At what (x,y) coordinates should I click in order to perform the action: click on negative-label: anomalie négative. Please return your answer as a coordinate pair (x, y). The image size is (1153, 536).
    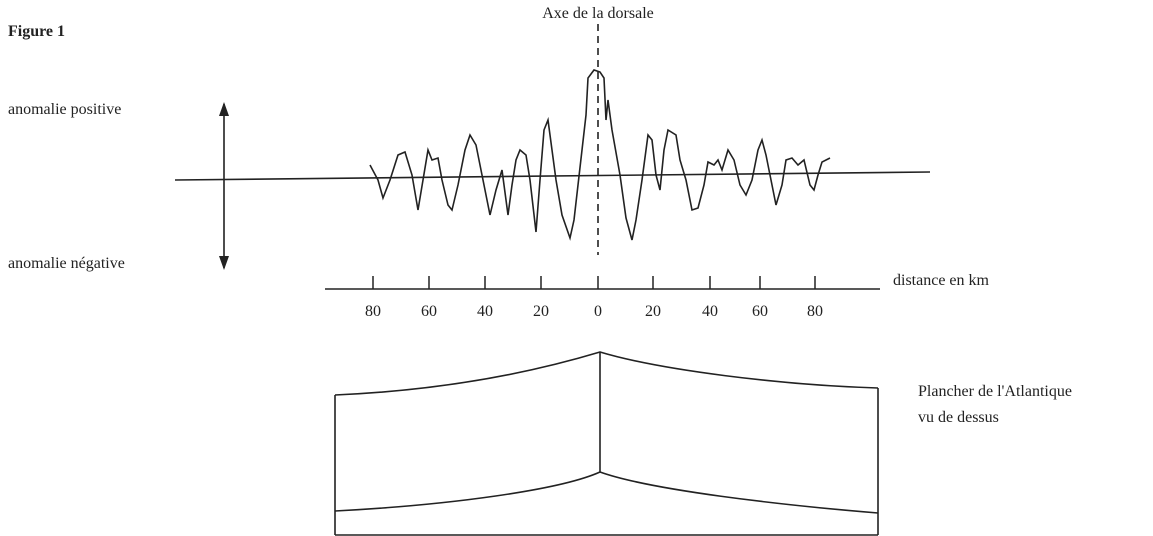
    Looking at the image, I should click on (66, 263).